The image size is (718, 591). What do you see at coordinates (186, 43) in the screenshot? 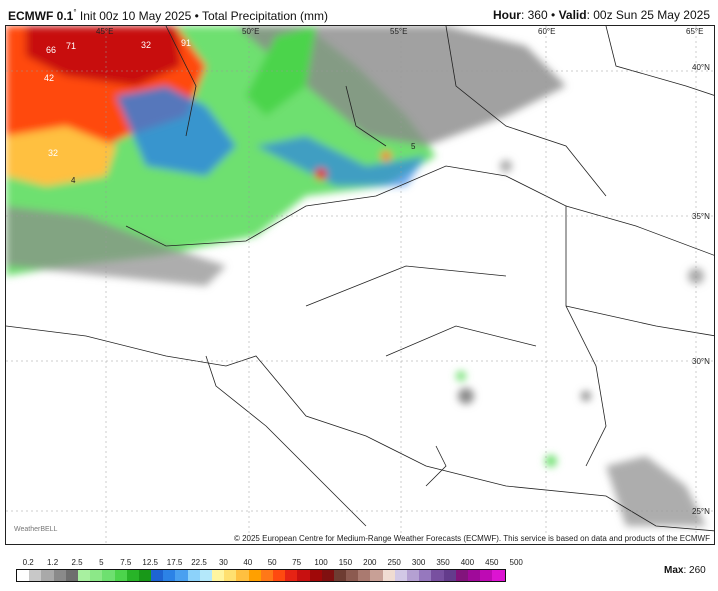
I see `point-value: 91` at bounding box center [186, 43].